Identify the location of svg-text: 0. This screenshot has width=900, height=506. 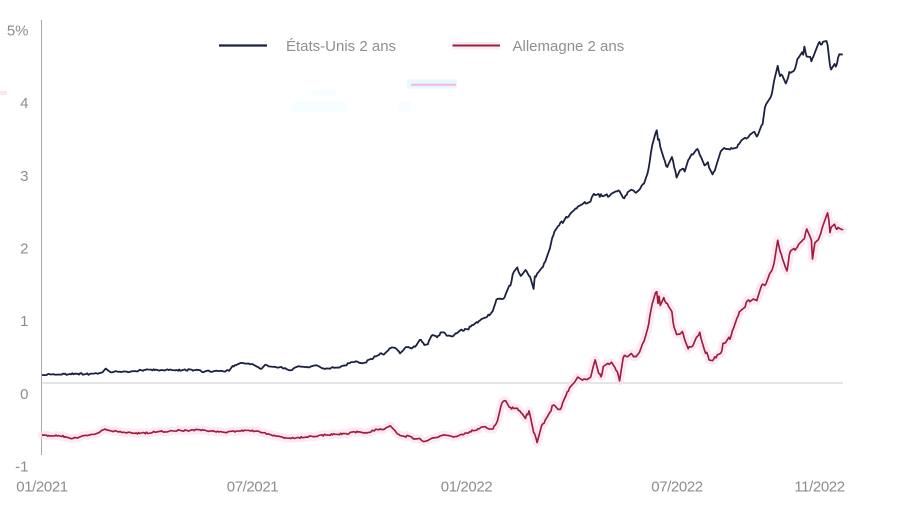
(24, 394).